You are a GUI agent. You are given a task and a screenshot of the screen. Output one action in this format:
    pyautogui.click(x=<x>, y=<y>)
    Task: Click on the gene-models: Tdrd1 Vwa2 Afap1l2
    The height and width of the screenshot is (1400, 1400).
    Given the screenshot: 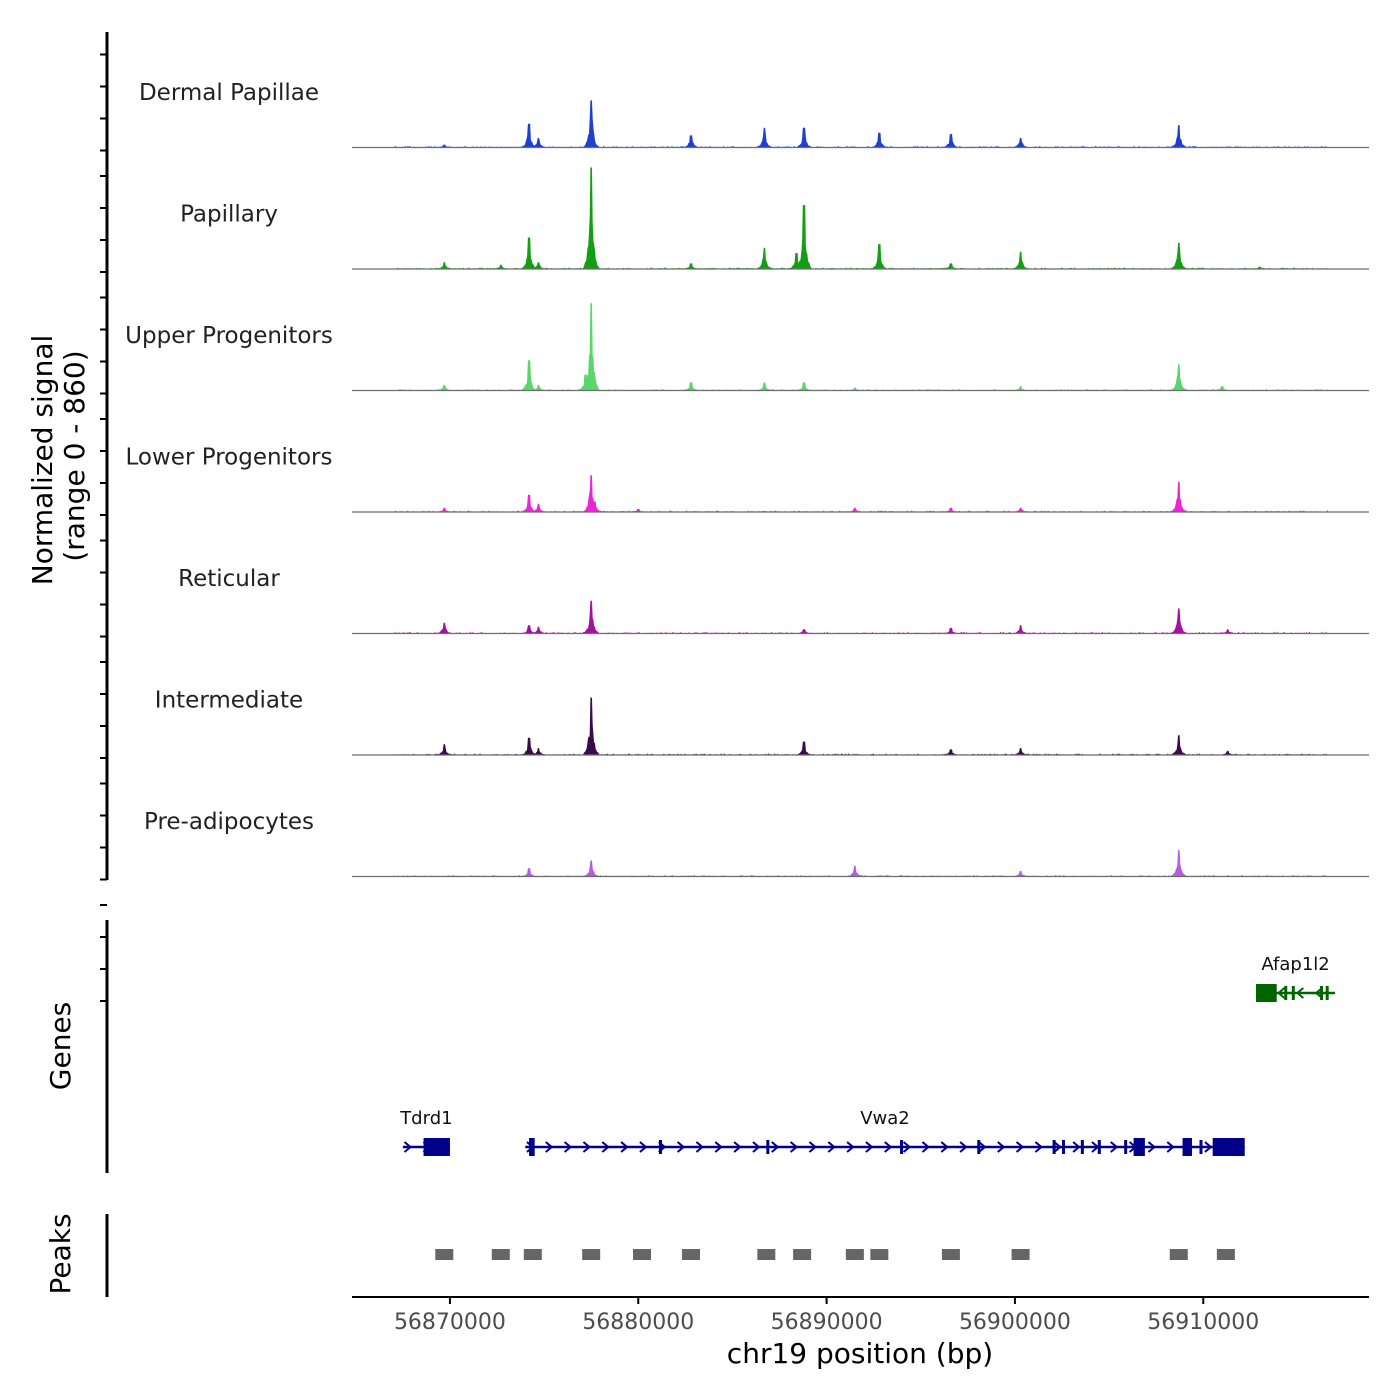 What is the action you would take?
    pyautogui.click(x=867, y=1055)
    